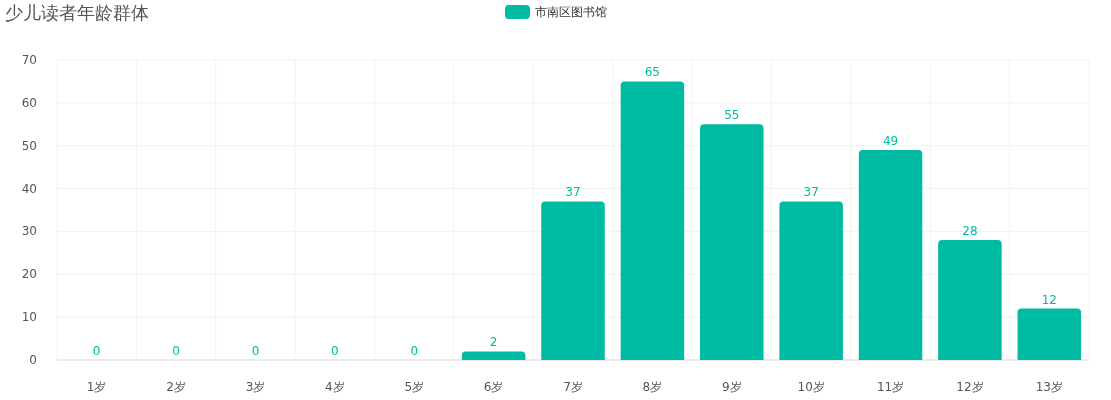 The image size is (1111, 400). Describe the element at coordinates (96, 387) in the screenshot. I see `x-tick-label: 1岁` at that location.